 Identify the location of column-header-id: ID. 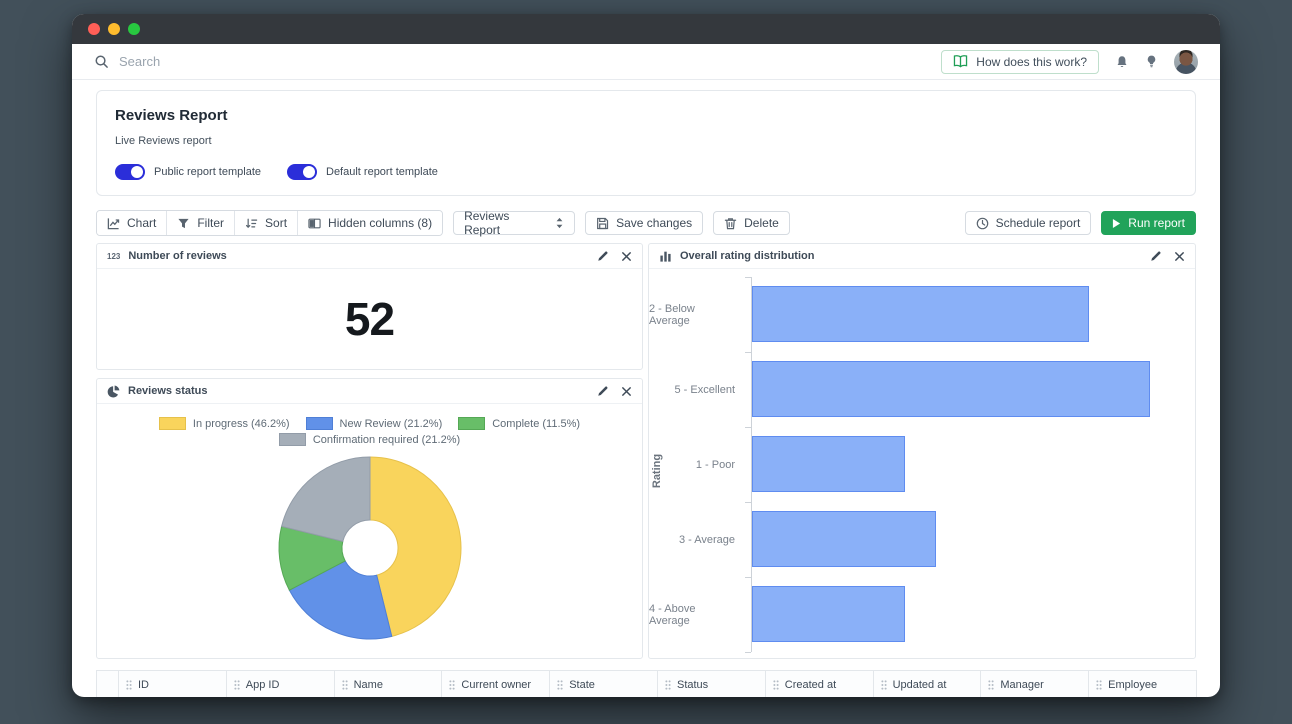
(172, 683).